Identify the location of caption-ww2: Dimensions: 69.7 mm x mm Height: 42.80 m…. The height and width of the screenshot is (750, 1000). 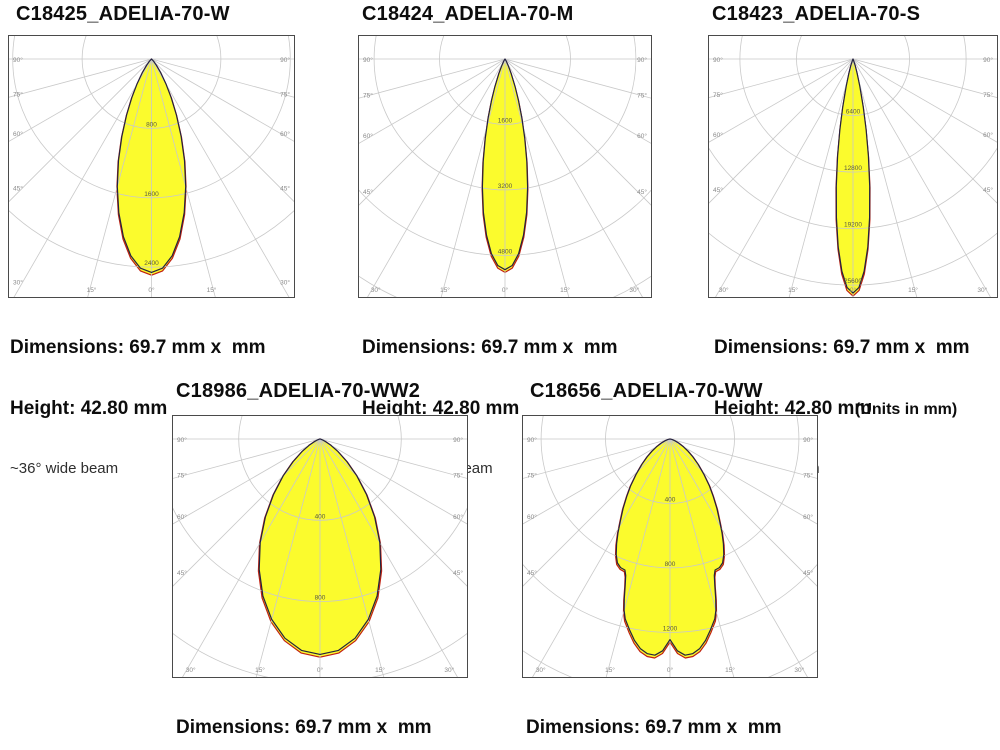
(304, 714).